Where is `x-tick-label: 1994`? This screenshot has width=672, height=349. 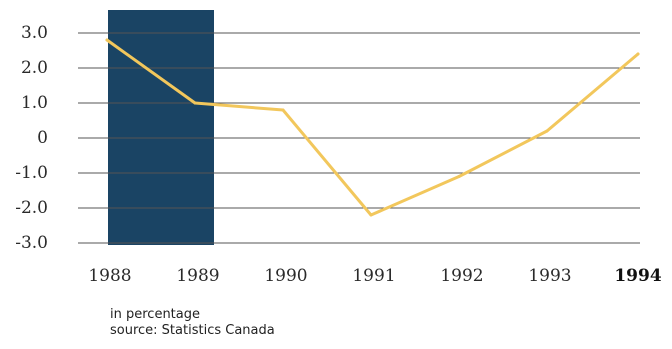
x-tick-label: 1994 is located at coordinates (637, 276).